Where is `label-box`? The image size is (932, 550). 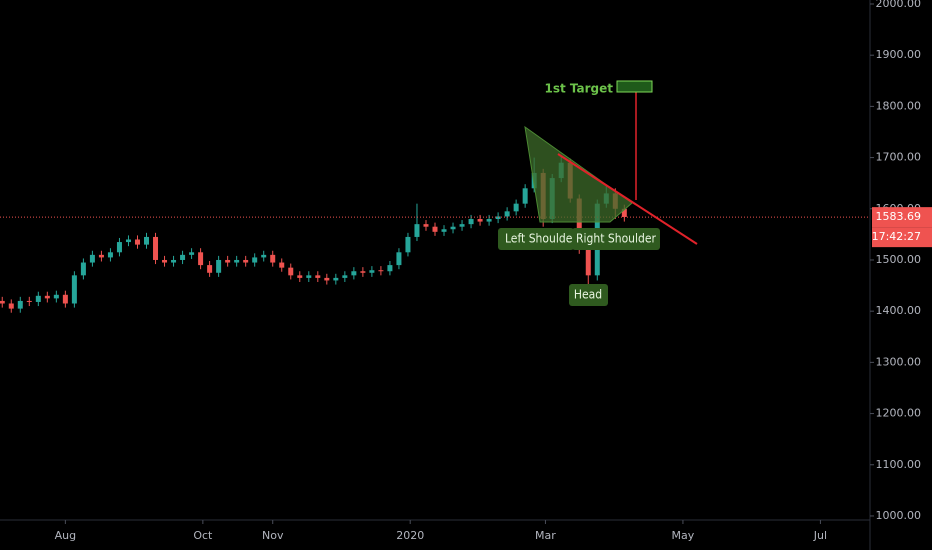
label-box is located at coordinates (536, 239).